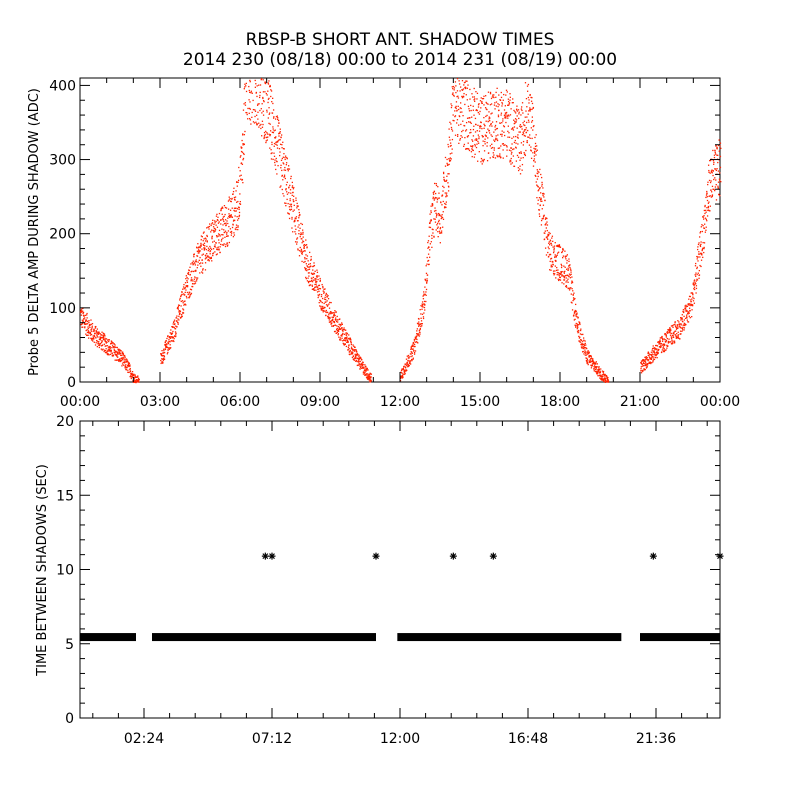 The width and height of the screenshot is (800, 800). I want to click on top-x-tick-label: 00:00, so click(80, 402).